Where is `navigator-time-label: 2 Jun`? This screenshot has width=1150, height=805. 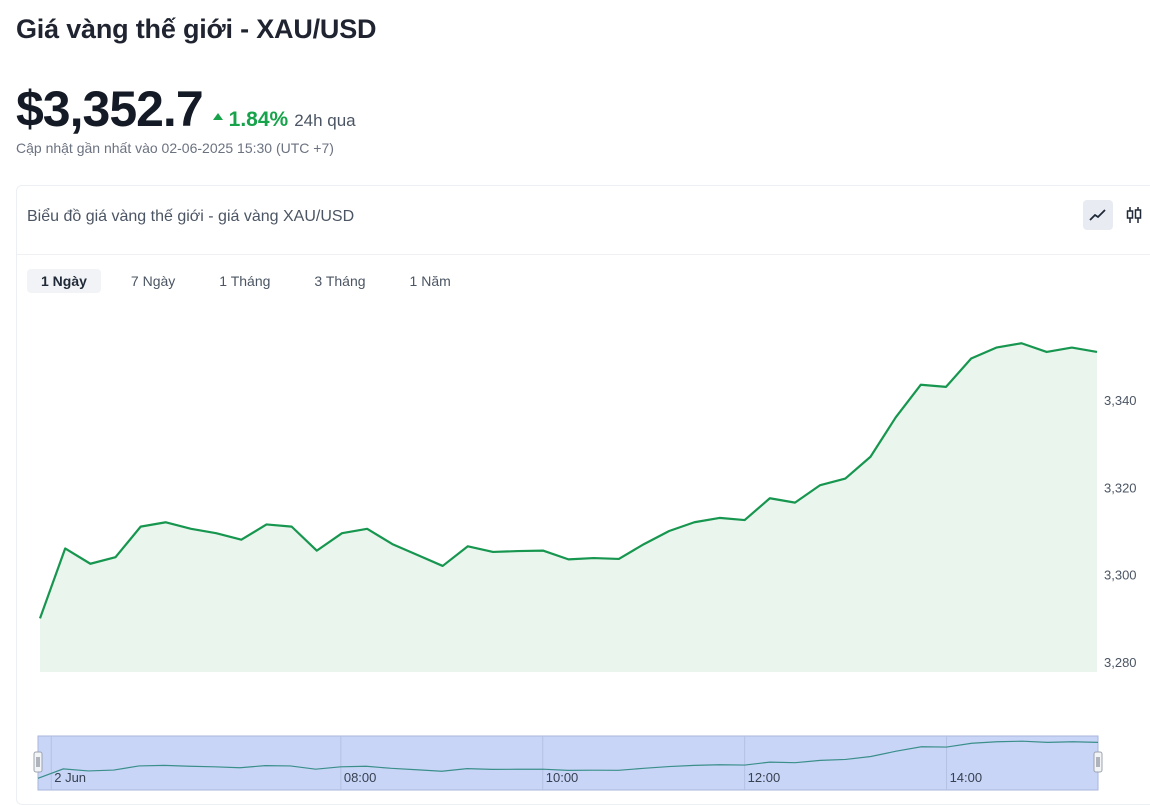 navigator-time-label: 2 Jun is located at coordinates (70, 777).